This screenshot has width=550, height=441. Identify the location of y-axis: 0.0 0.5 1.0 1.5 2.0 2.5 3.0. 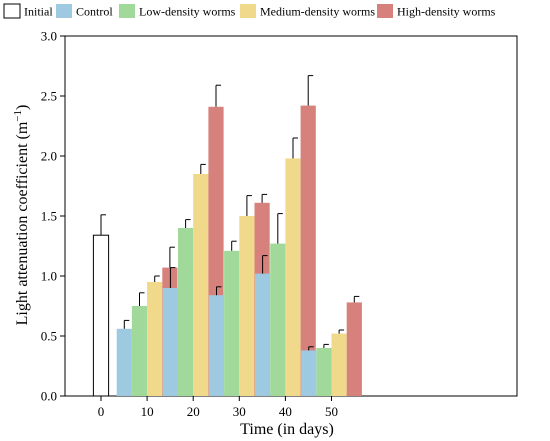
(53, 216).